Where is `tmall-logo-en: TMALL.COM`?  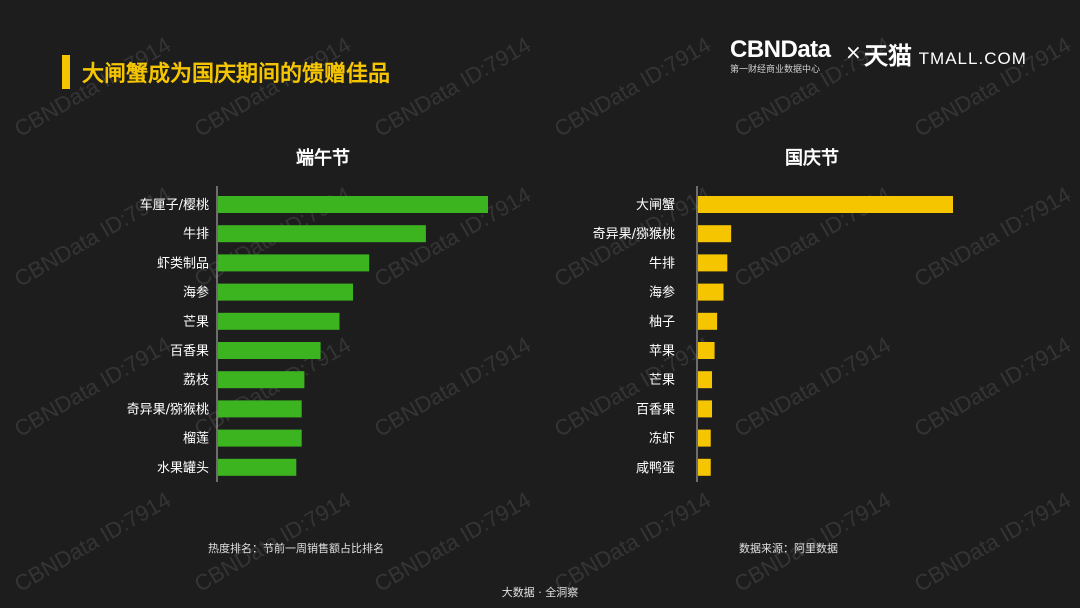 tmall-logo-en: TMALL.COM is located at coordinates (972, 58).